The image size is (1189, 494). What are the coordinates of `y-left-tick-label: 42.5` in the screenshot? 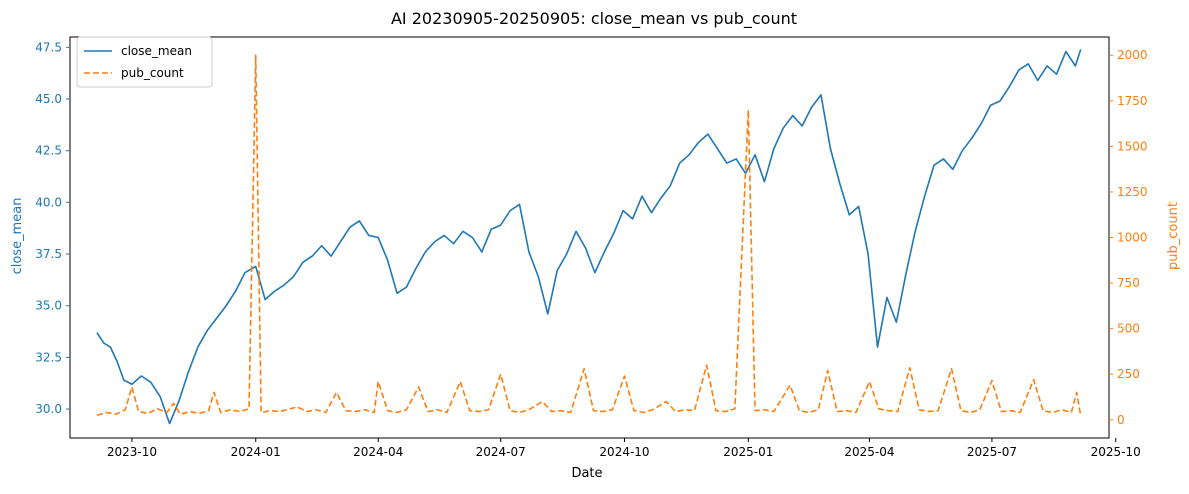 It's located at (48, 151).